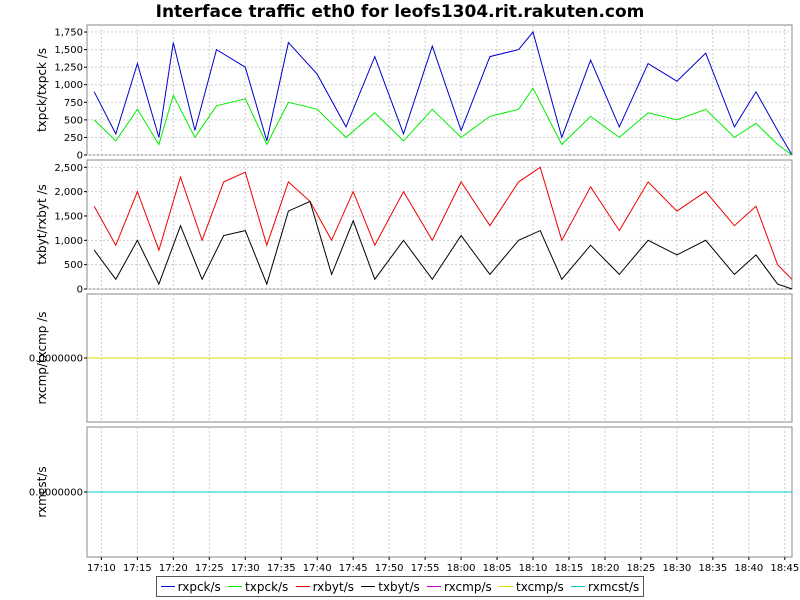 The height and width of the screenshot is (600, 800). Describe the element at coordinates (676, 568) in the screenshot. I see `x-tick-label: 18:30` at that location.